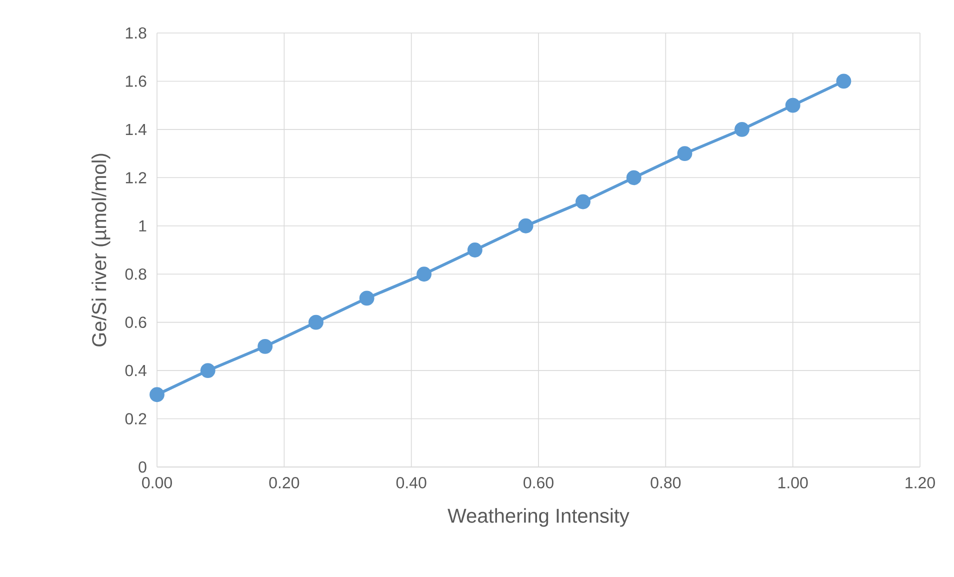 The width and height of the screenshot is (954, 577). I want to click on y-tick-label: 0, so click(142, 467).